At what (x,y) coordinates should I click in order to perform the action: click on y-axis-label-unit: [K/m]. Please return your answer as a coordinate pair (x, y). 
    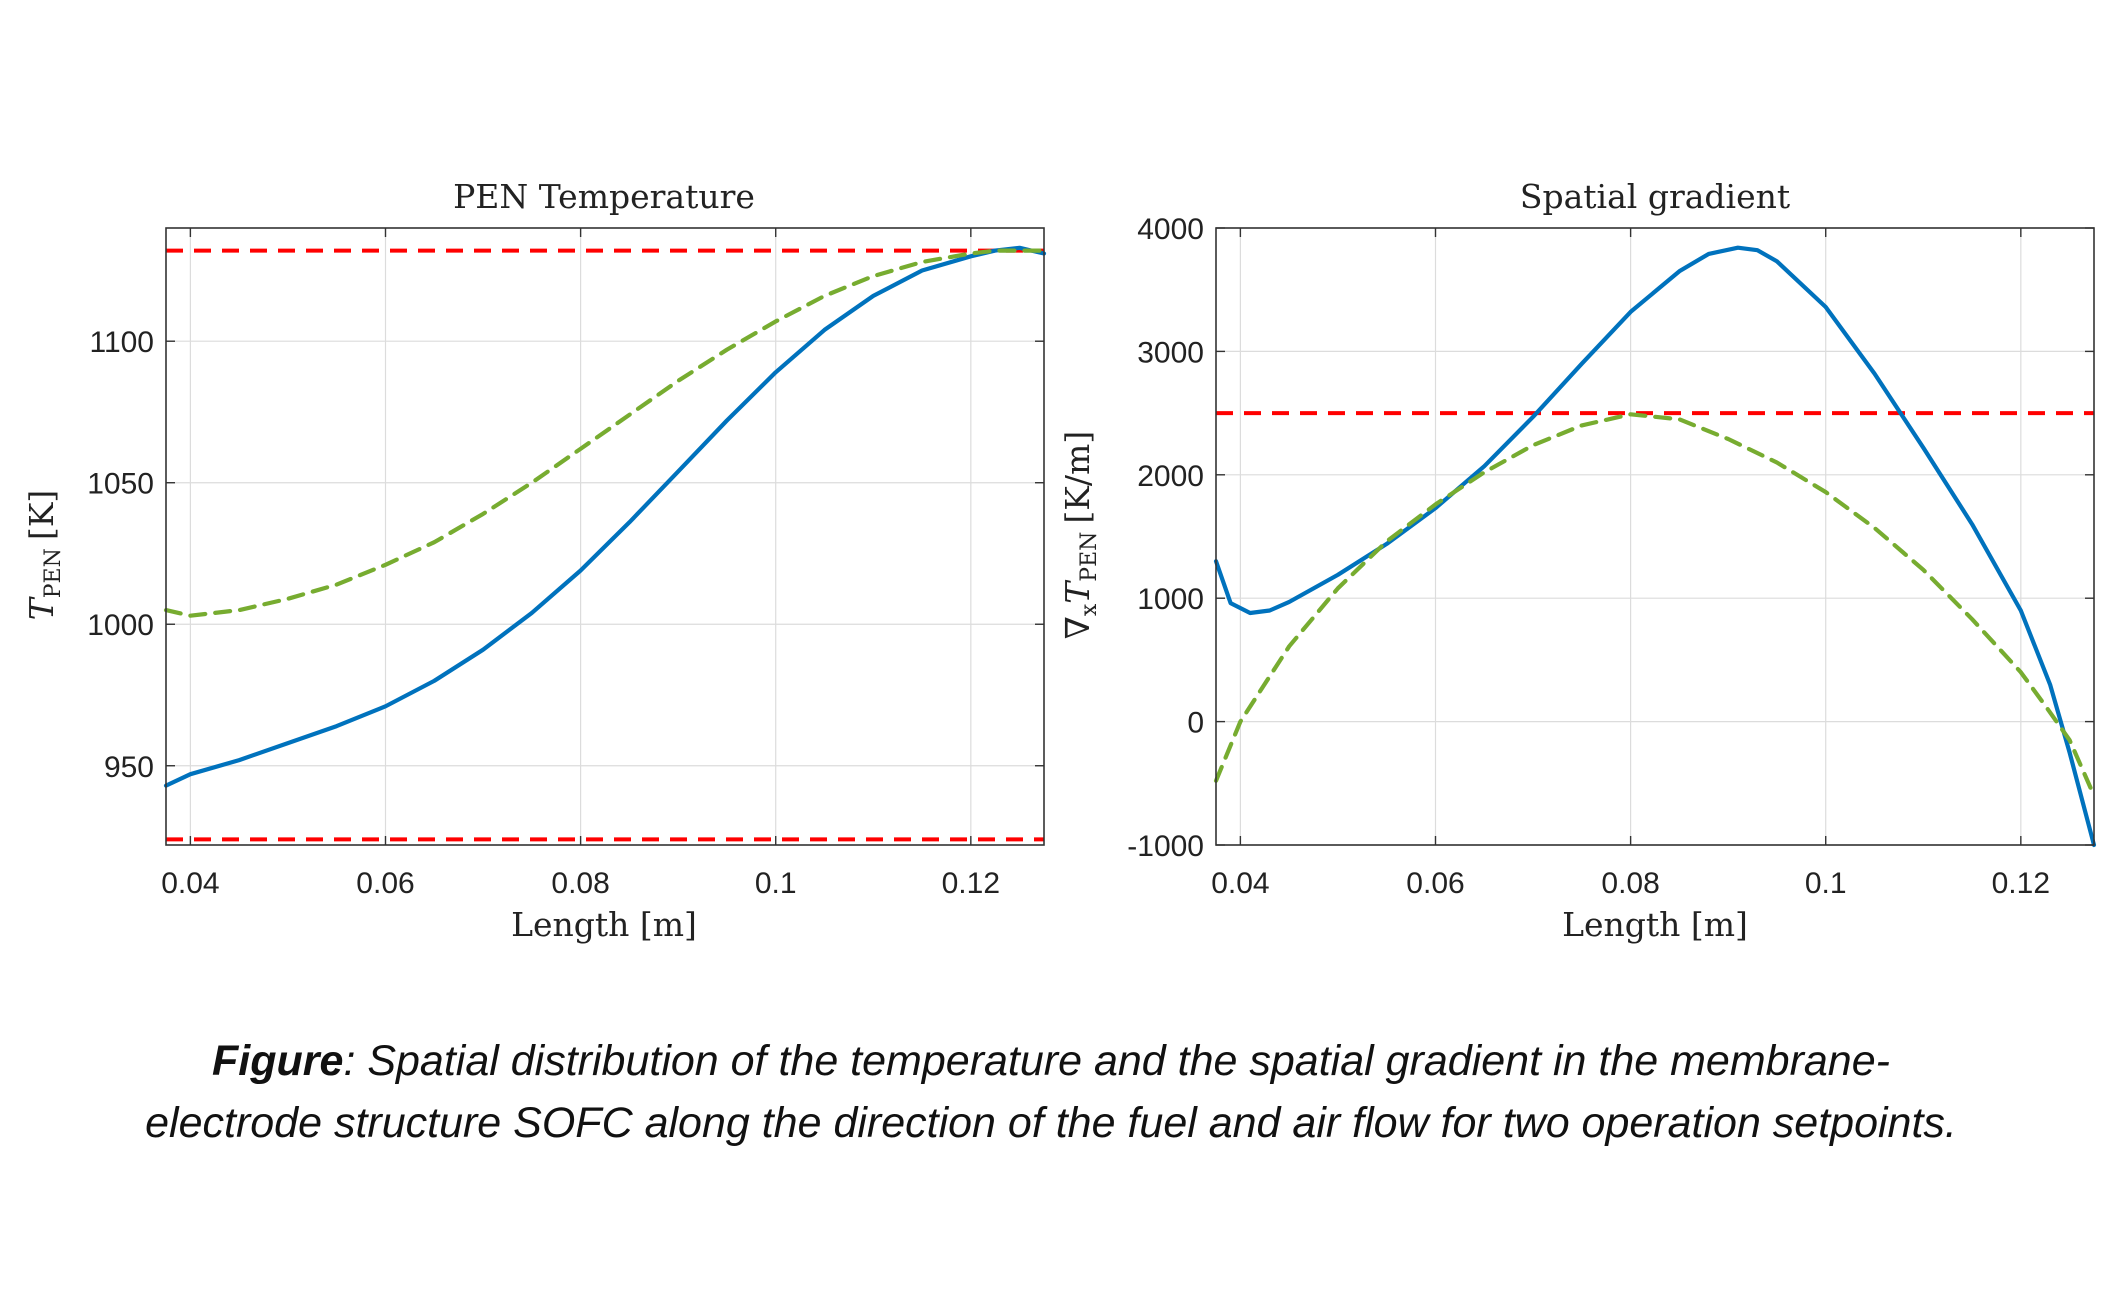
    Looking at the image, I should click on (1077, 477).